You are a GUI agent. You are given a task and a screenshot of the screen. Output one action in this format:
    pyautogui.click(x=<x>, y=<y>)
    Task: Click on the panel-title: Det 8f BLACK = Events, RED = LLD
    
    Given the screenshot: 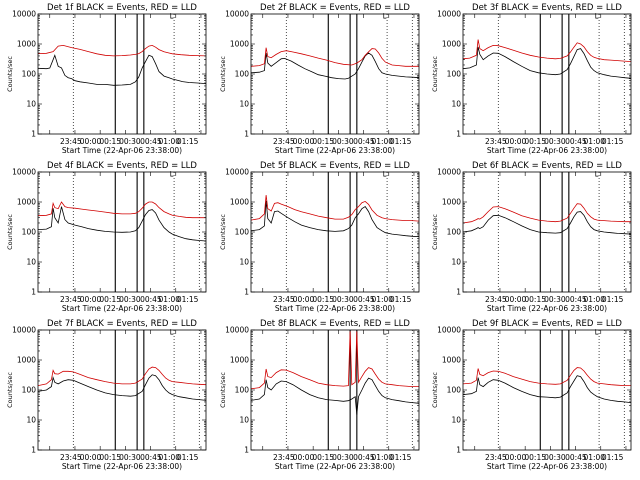 What is the action you would take?
    pyautogui.click(x=335, y=324)
    